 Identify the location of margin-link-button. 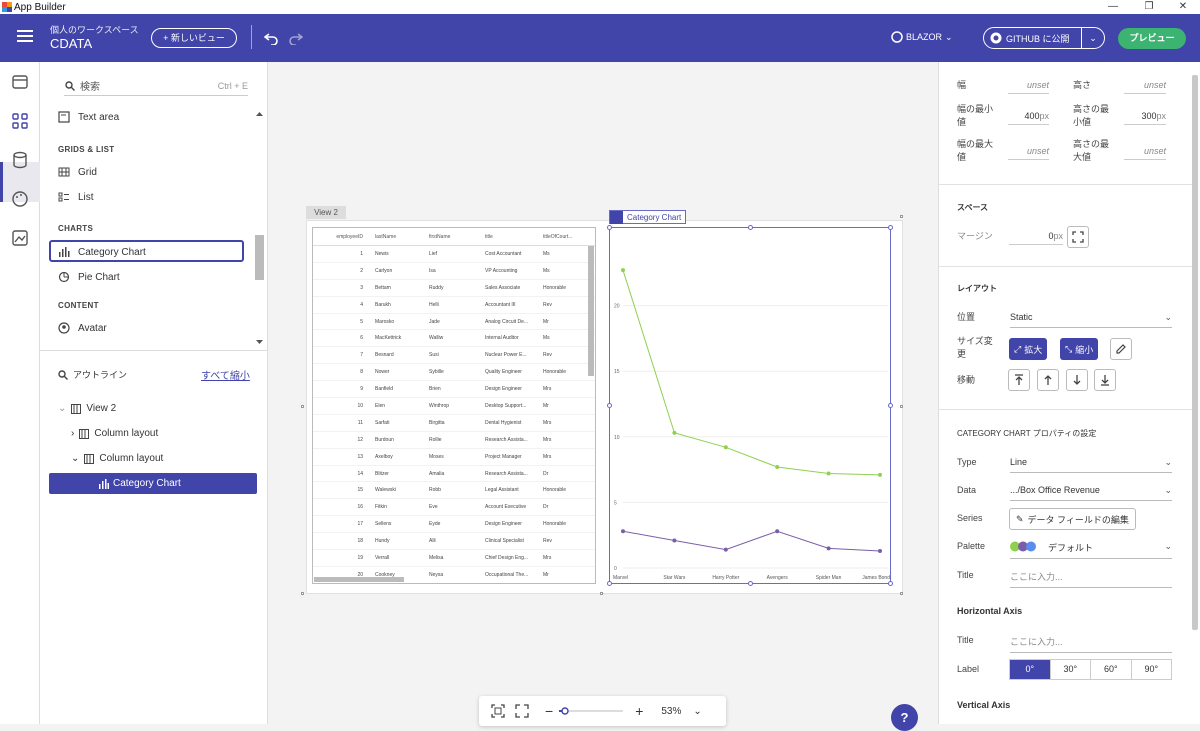
(1078, 237).